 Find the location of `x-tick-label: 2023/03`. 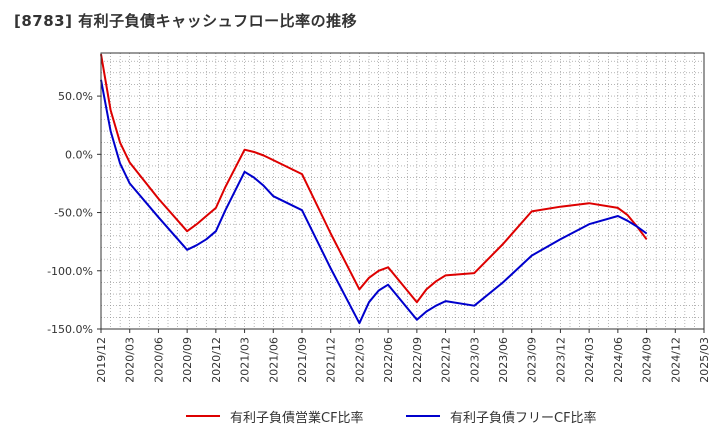

x-tick-label: 2023/03 is located at coordinates (474, 360).